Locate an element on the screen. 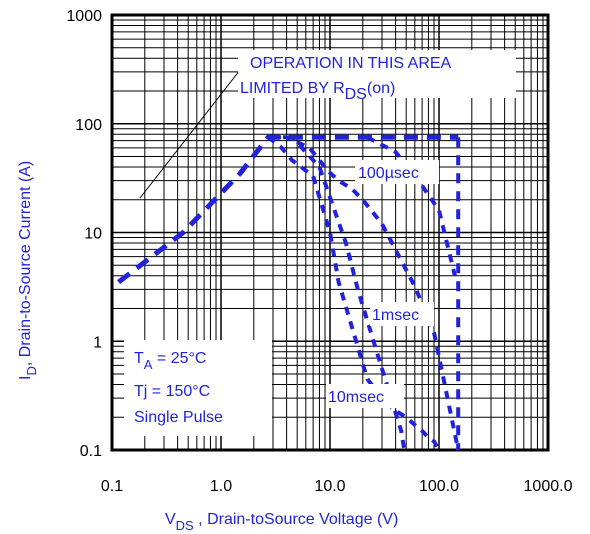 The width and height of the screenshot is (590, 534). x-tick-label: 1000.0 is located at coordinates (548, 486).